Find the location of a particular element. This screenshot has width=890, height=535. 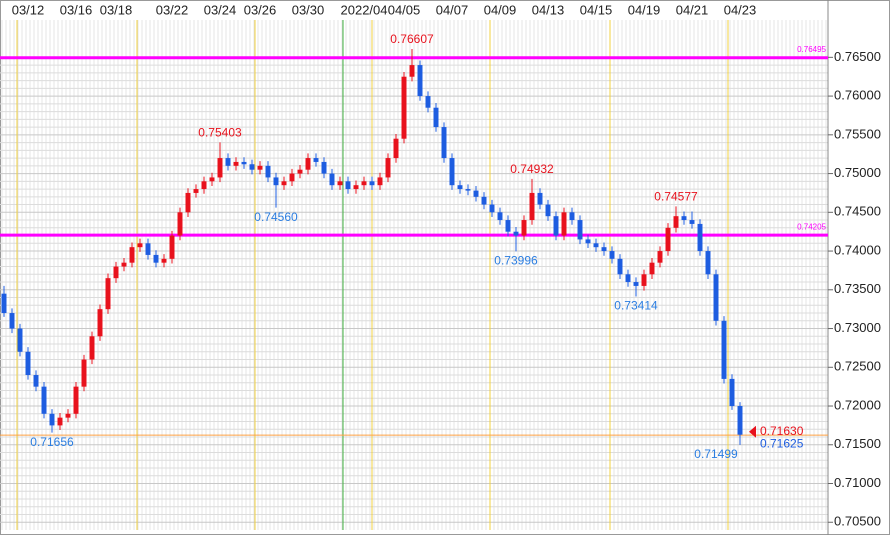

y-tick-label: 0.74500 is located at coordinates (857, 211).